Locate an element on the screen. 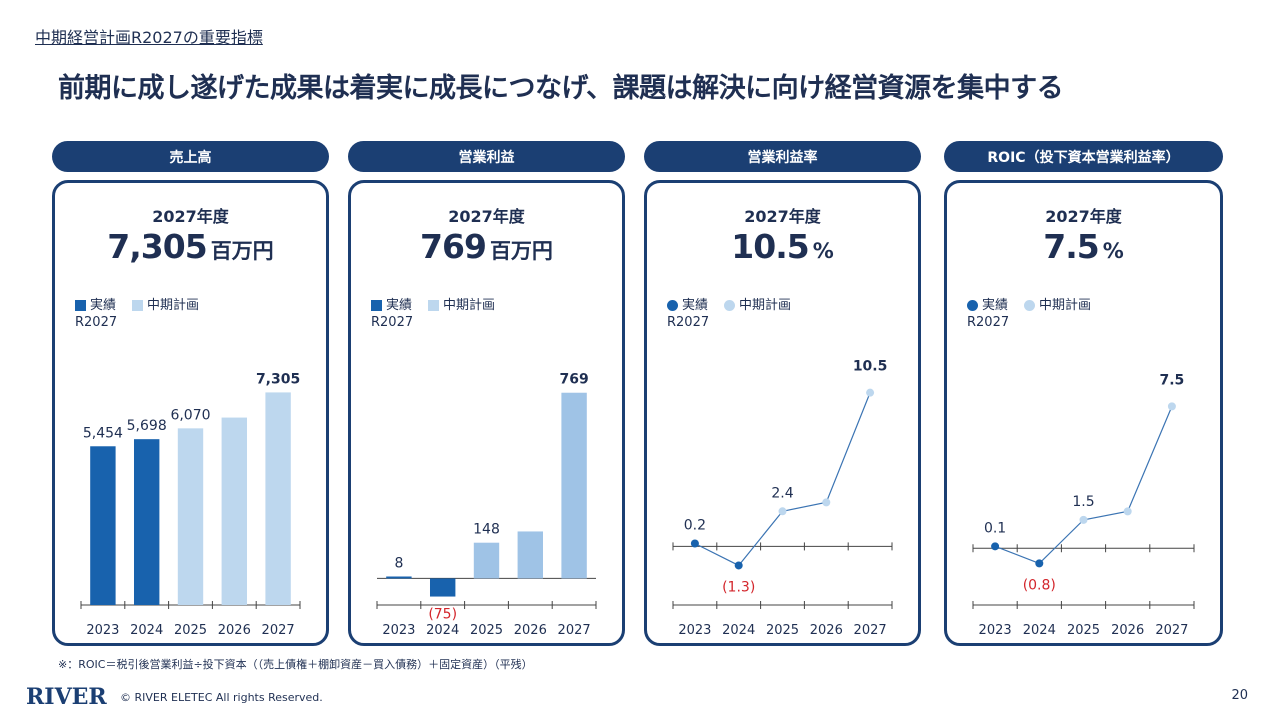 This screenshot has width=1280, height=720. page-number: 20 is located at coordinates (1239, 695).